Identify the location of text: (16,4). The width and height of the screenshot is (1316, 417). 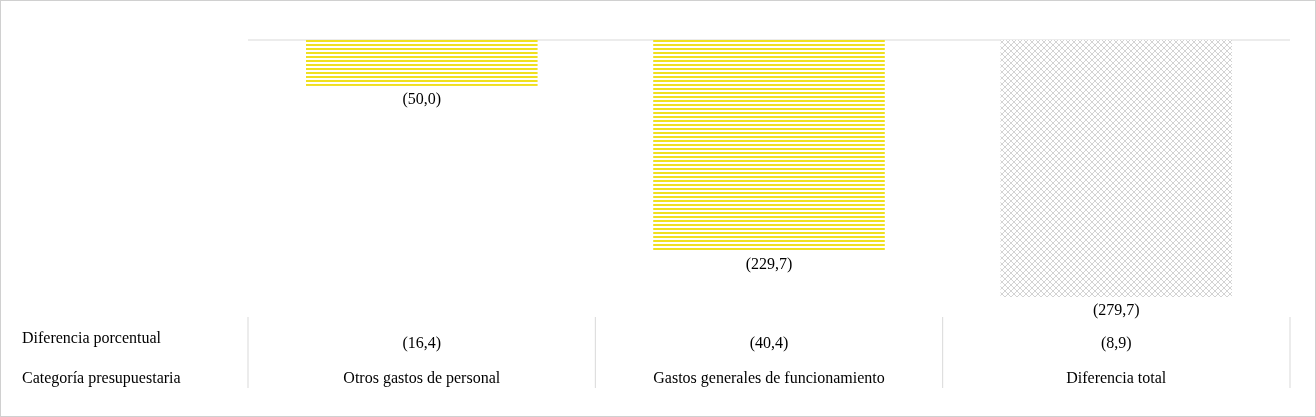
(422, 343).